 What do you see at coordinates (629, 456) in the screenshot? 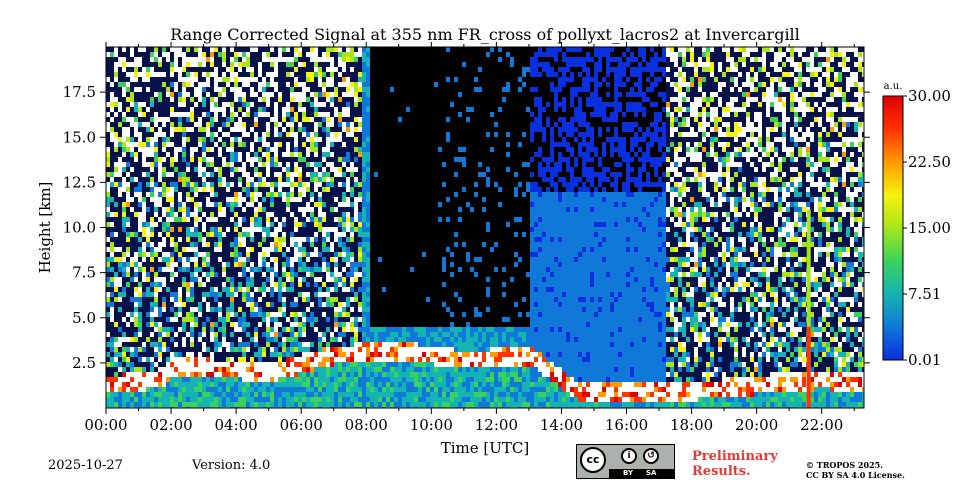
I see `person-icon: i` at bounding box center [629, 456].